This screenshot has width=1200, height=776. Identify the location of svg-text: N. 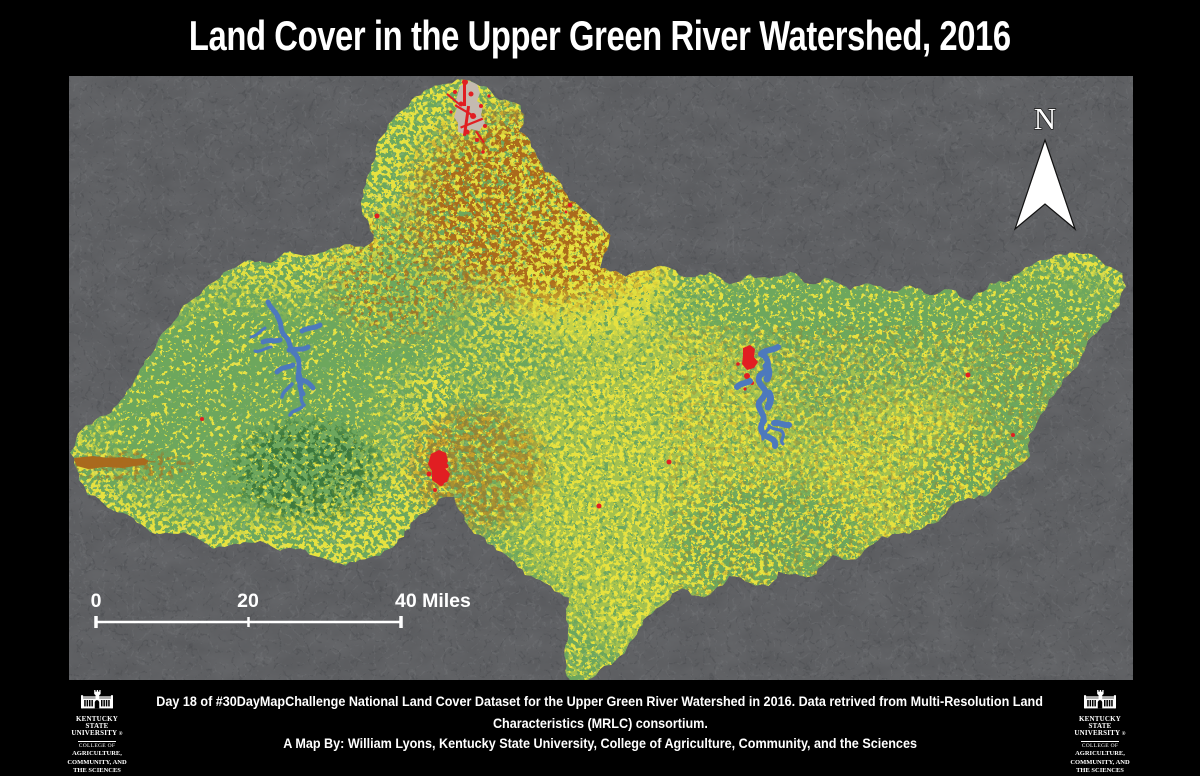
(1045, 118).